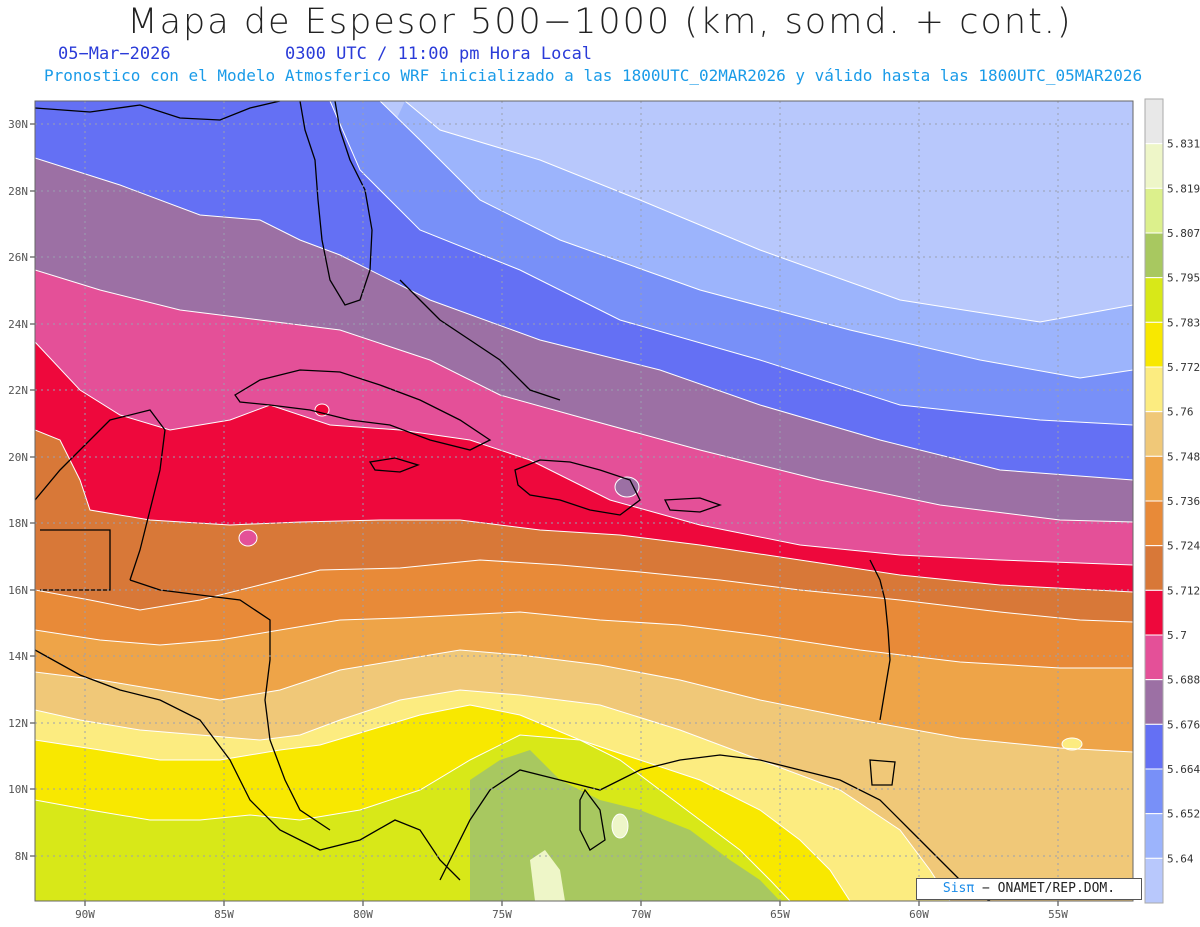  Describe the element at coordinates (18, 656) in the screenshot. I see `lat-label: 14N` at that location.